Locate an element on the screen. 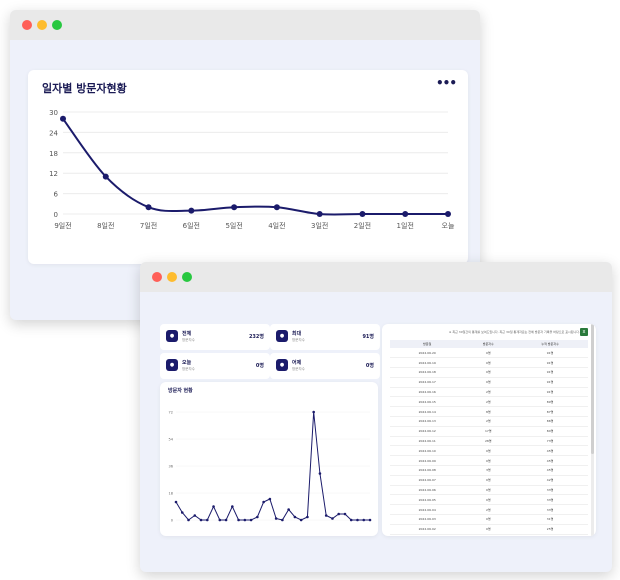 The image size is (620, 580). x-tick-label: 9일전 is located at coordinates (62, 225).